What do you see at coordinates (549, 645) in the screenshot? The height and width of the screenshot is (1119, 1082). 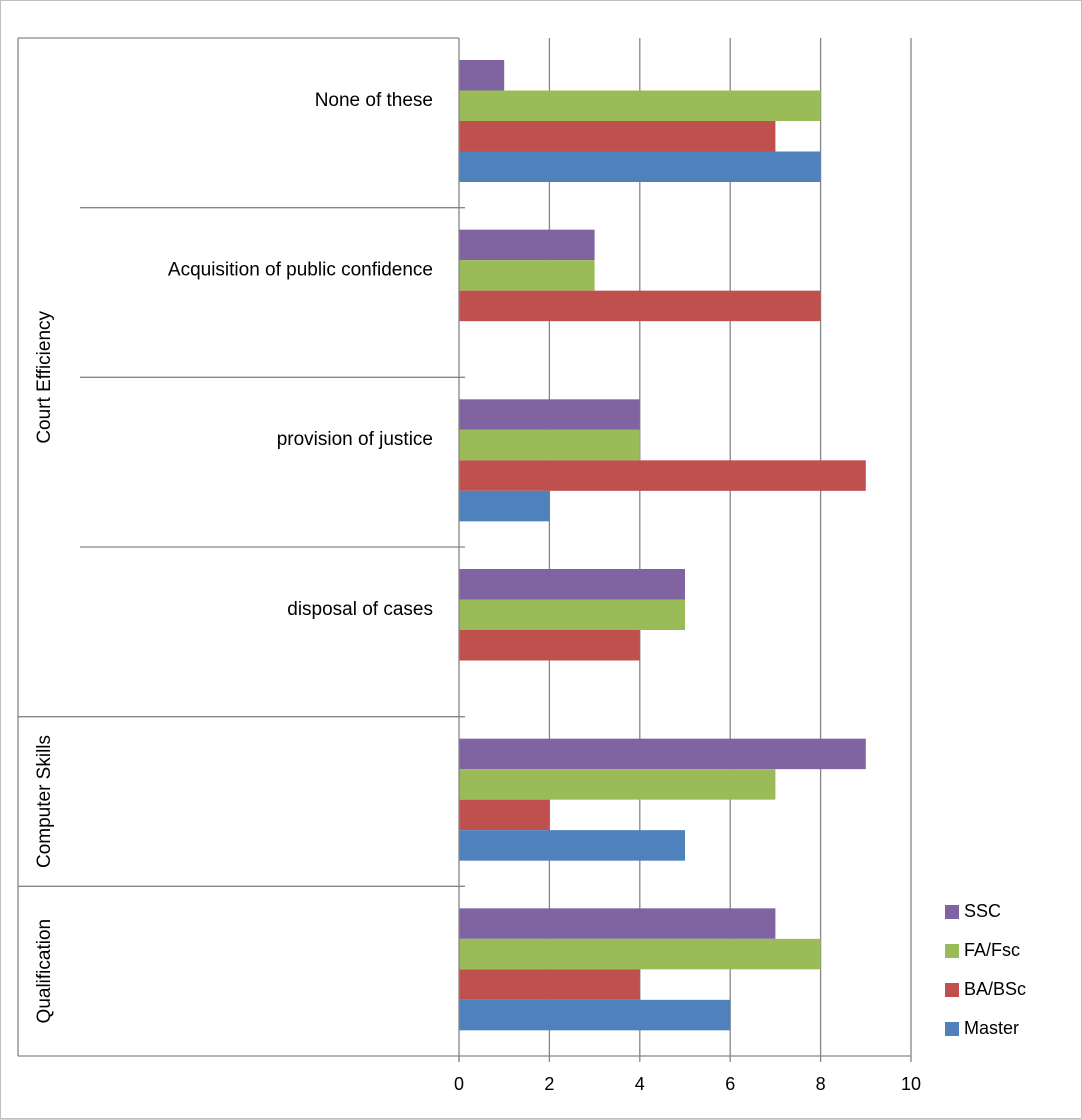 I see `bar-ba-bsc-disposal-of-cases` at bounding box center [549, 645].